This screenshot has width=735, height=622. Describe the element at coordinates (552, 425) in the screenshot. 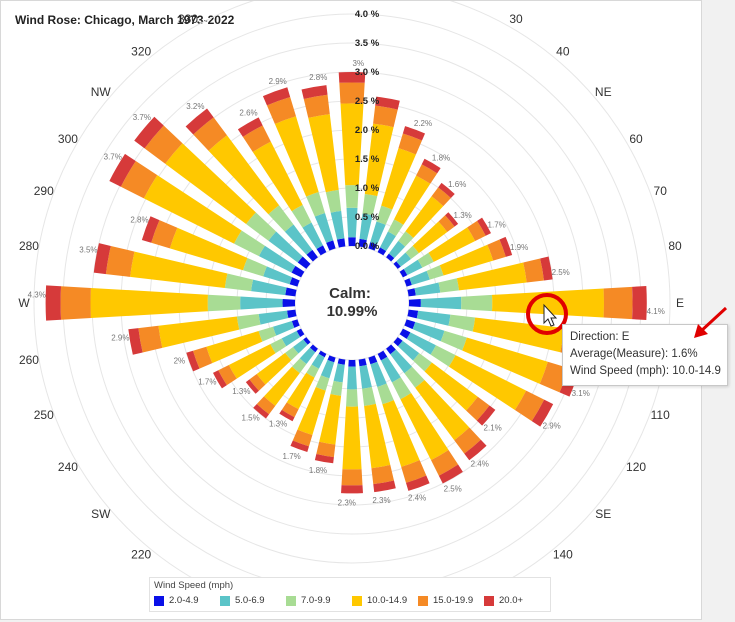

I see `total-label: 2.9%` at that location.